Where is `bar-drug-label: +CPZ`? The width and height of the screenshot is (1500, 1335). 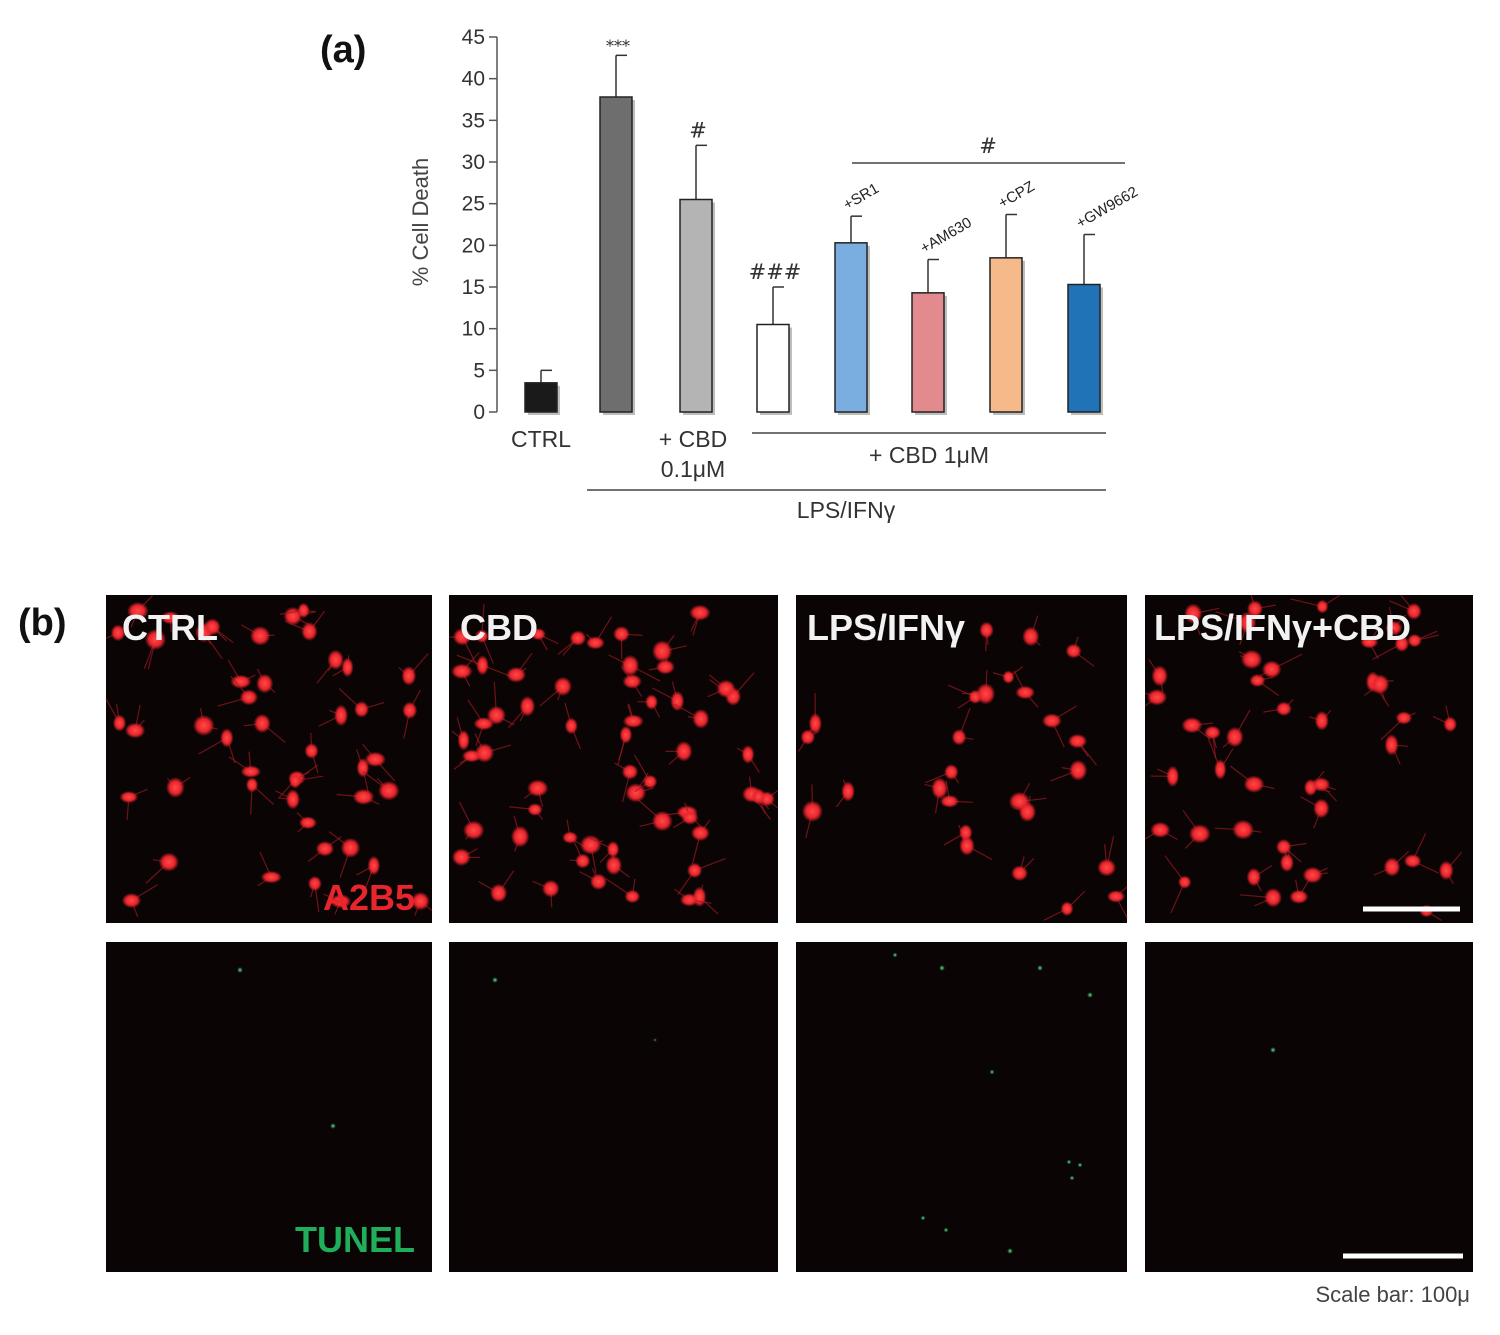 bar-drug-label: +CPZ is located at coordinates (1017, 195).